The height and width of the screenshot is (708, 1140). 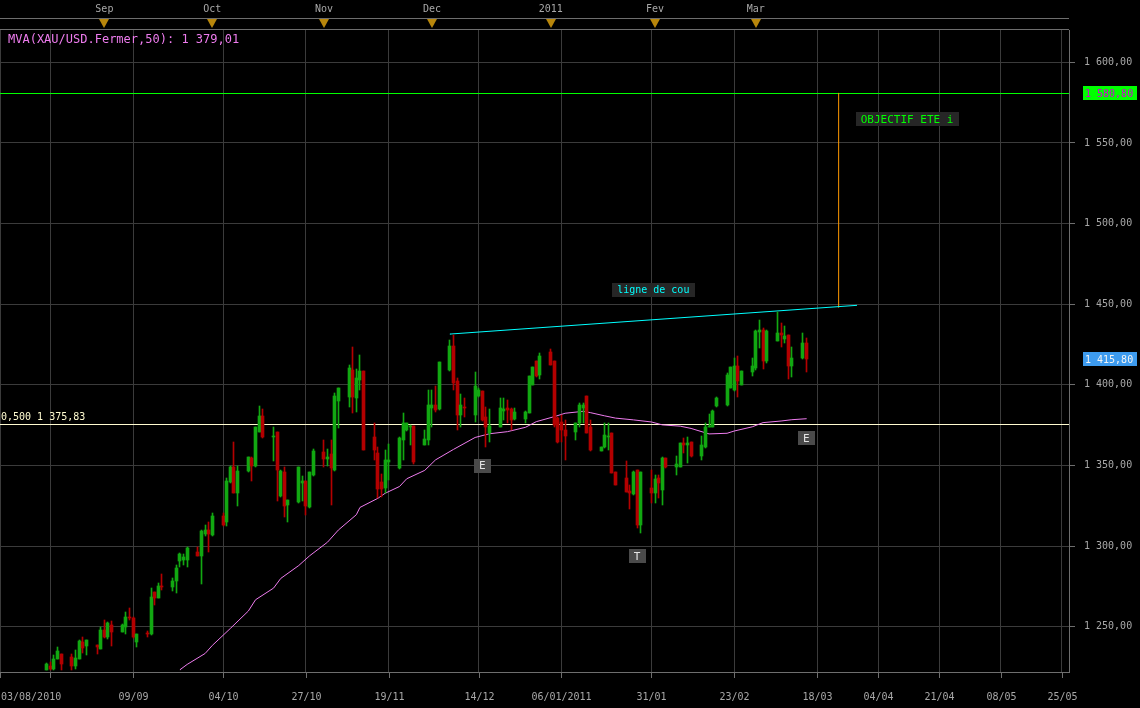 What do you see at coordinates (907, 120) in the screenshot?
I see `annotation: OBJECTIF ETE i` at bounding box center [907, 120].